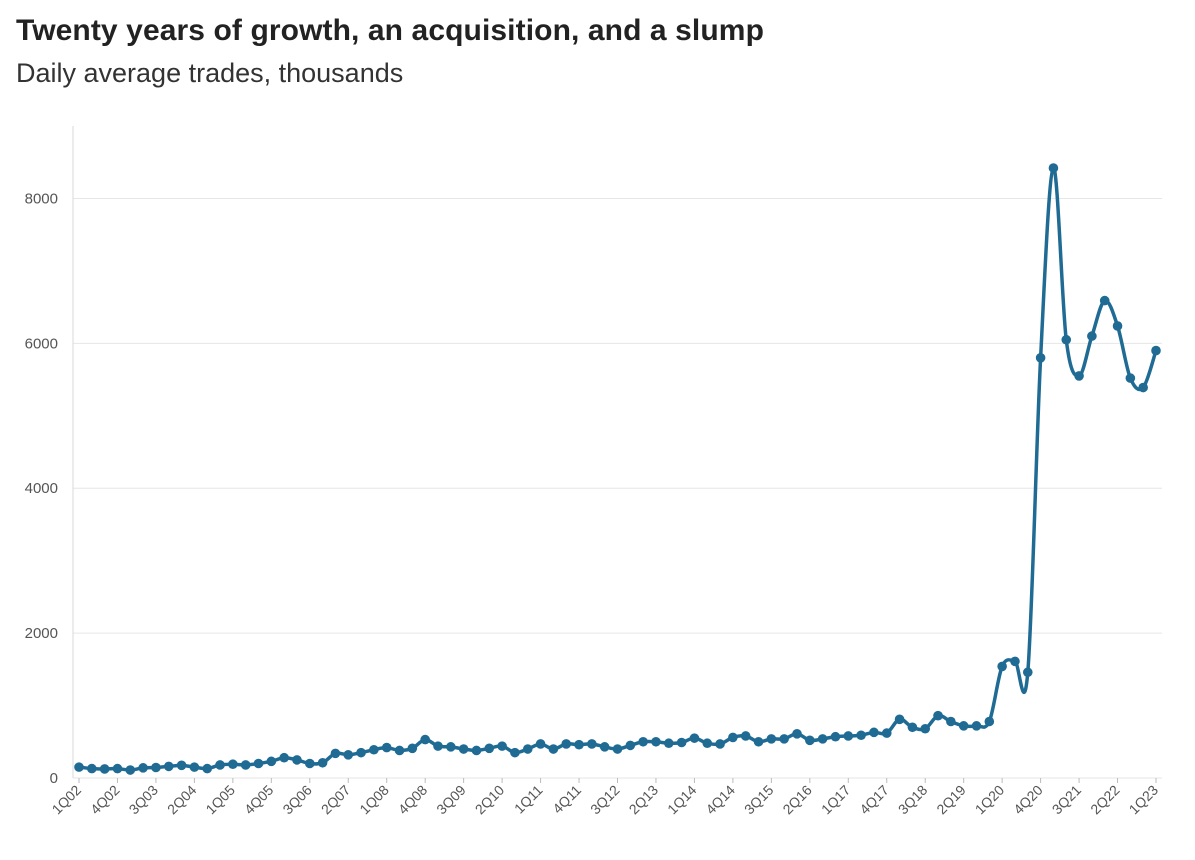 The height and width of the screenshot is (860, 1195). What do you see at coordinates (130, 770) in the screenshot?
I see `data-point-1Q03` at bounding box center [130, 770].